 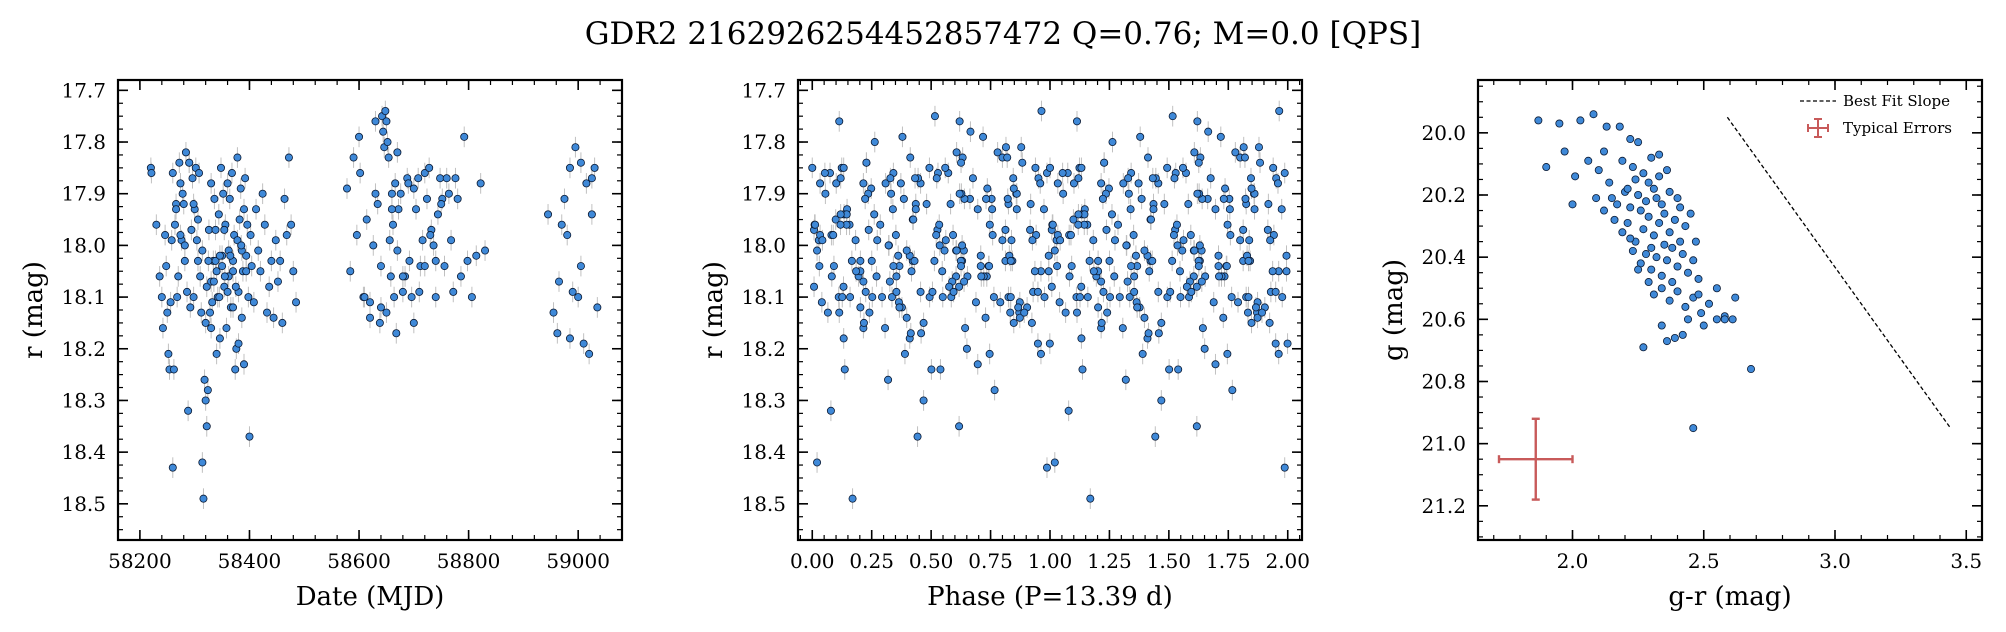 What do you see at coordinates (83, 194) in the screenshot?
I see `y-tick-label: 17.9` at bounding box center [83, 194].